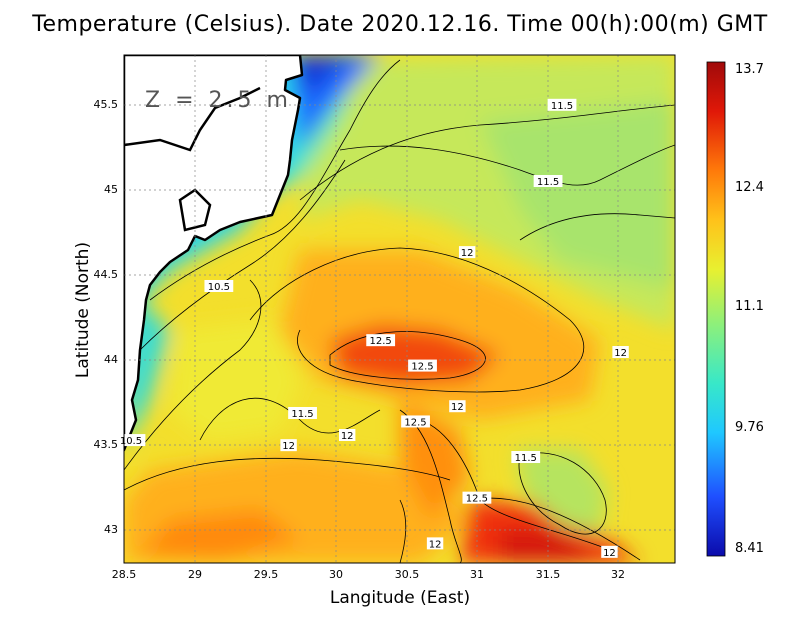  I want to click on colorbar-tick: 12.4, so click(749, 187).